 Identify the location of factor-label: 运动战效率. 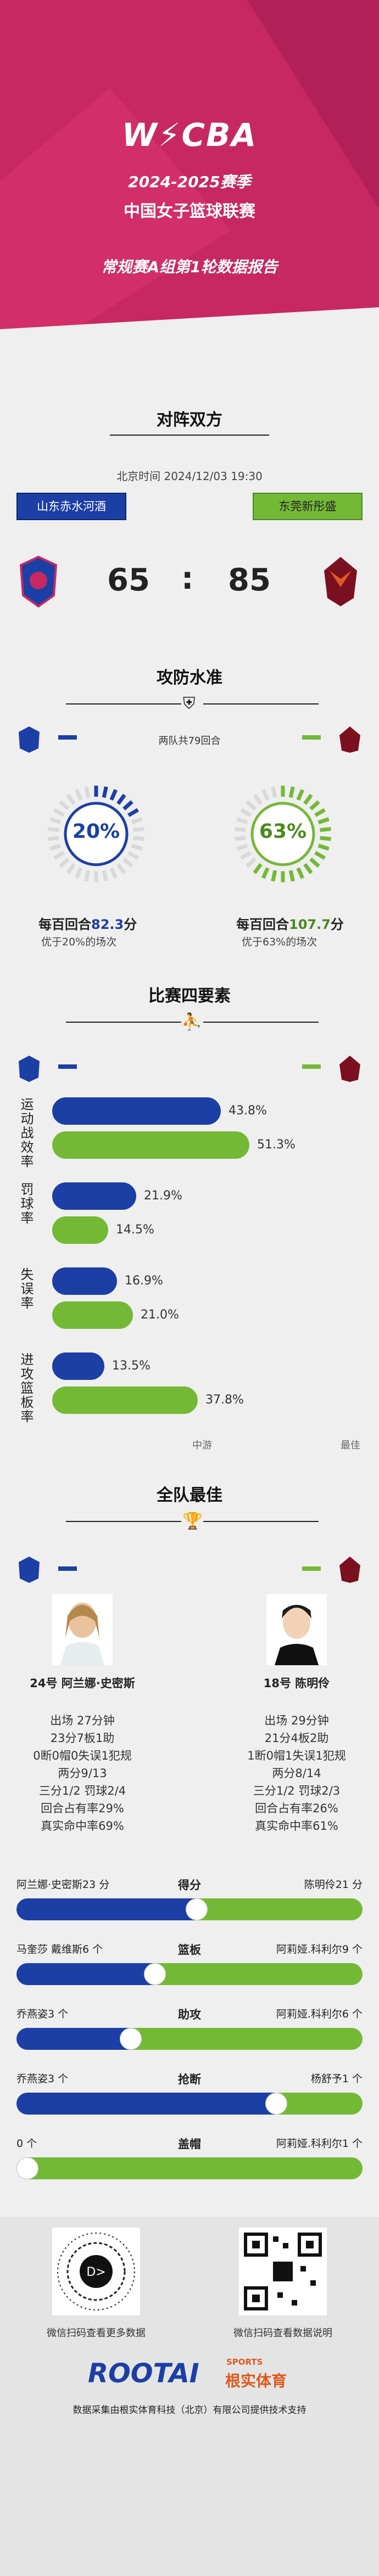
(26, 1133).